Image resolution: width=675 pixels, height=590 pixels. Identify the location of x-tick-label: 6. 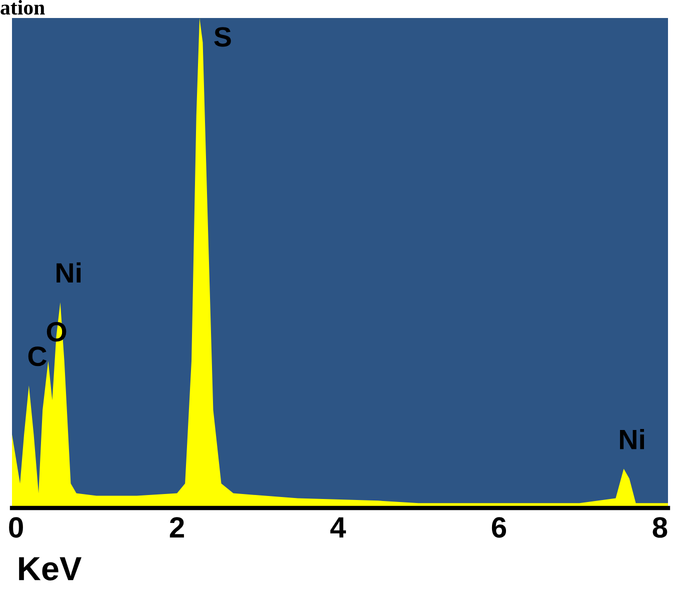
(499, 527).